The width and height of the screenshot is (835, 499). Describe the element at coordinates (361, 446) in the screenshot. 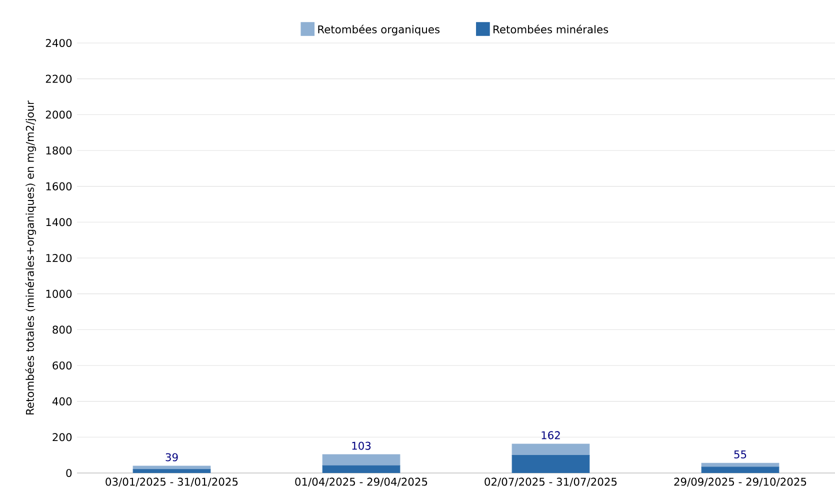

I see `total-label: 103` at that location.